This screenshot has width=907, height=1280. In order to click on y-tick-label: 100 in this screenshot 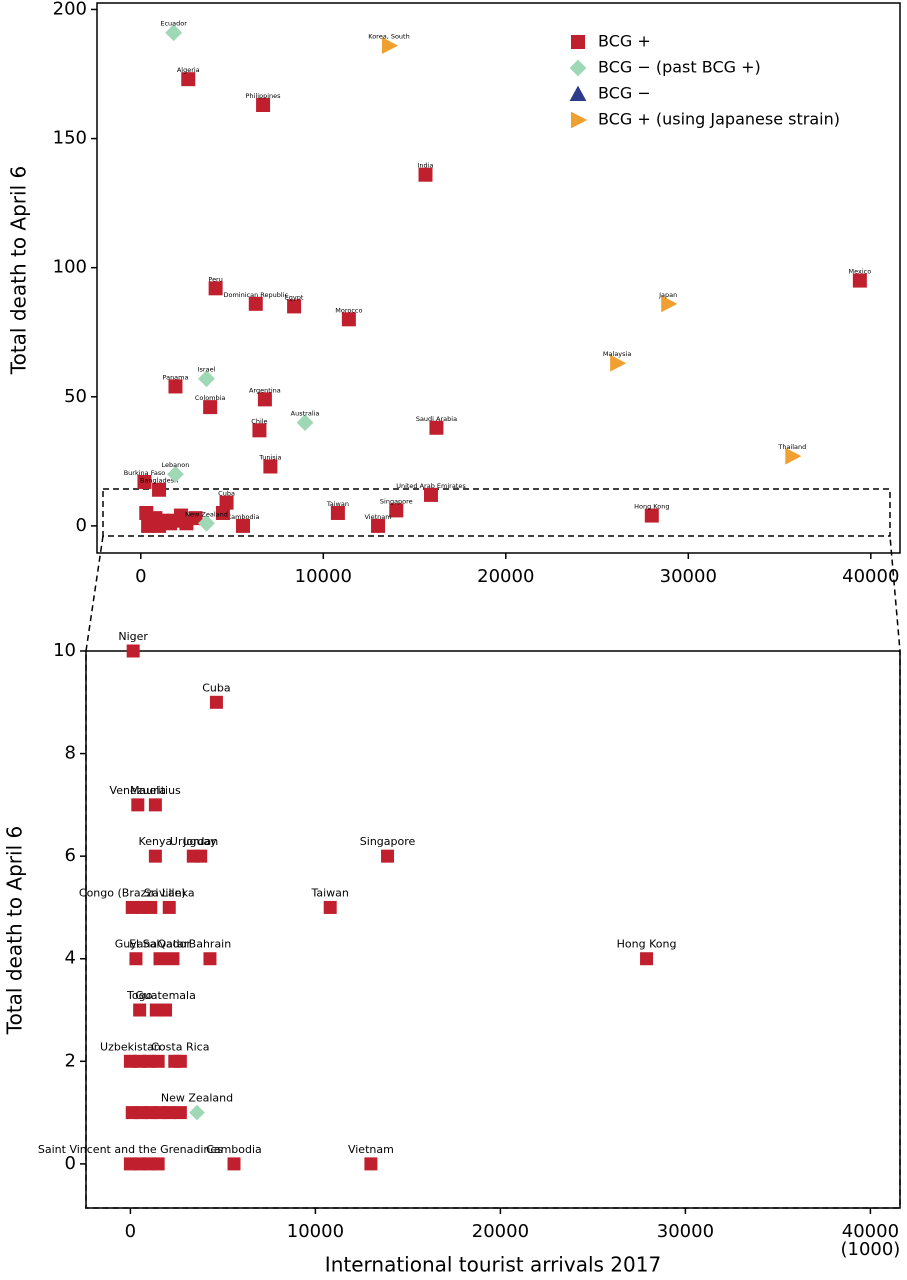, I will do `click(70, 267)`.